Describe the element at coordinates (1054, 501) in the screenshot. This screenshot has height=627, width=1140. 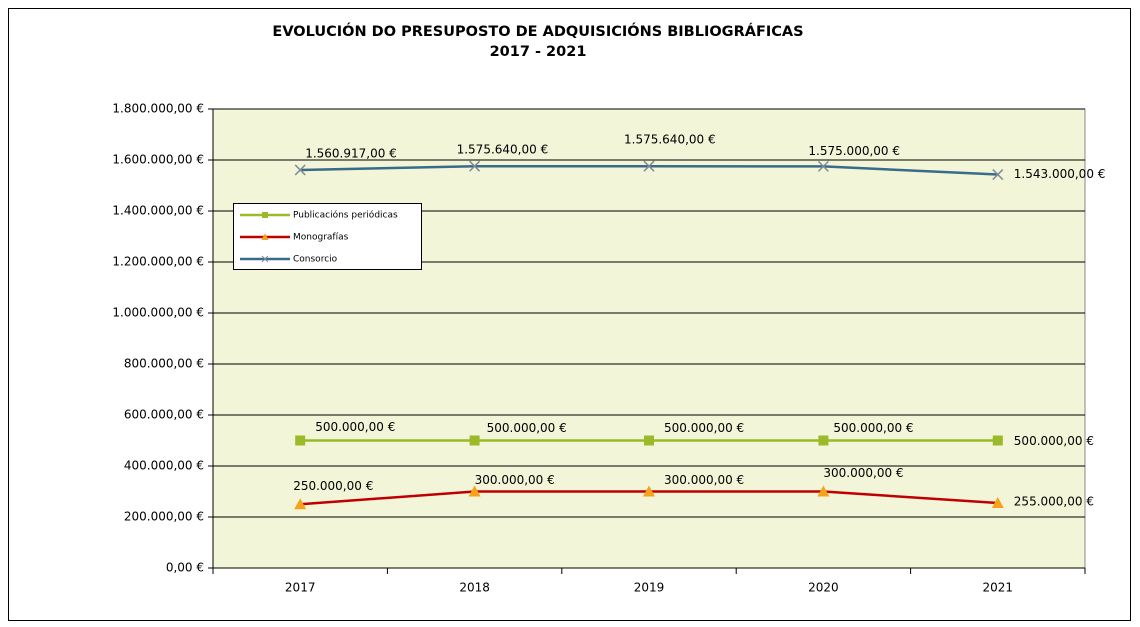
I see `data-label: 255.000,00 €` at that location.